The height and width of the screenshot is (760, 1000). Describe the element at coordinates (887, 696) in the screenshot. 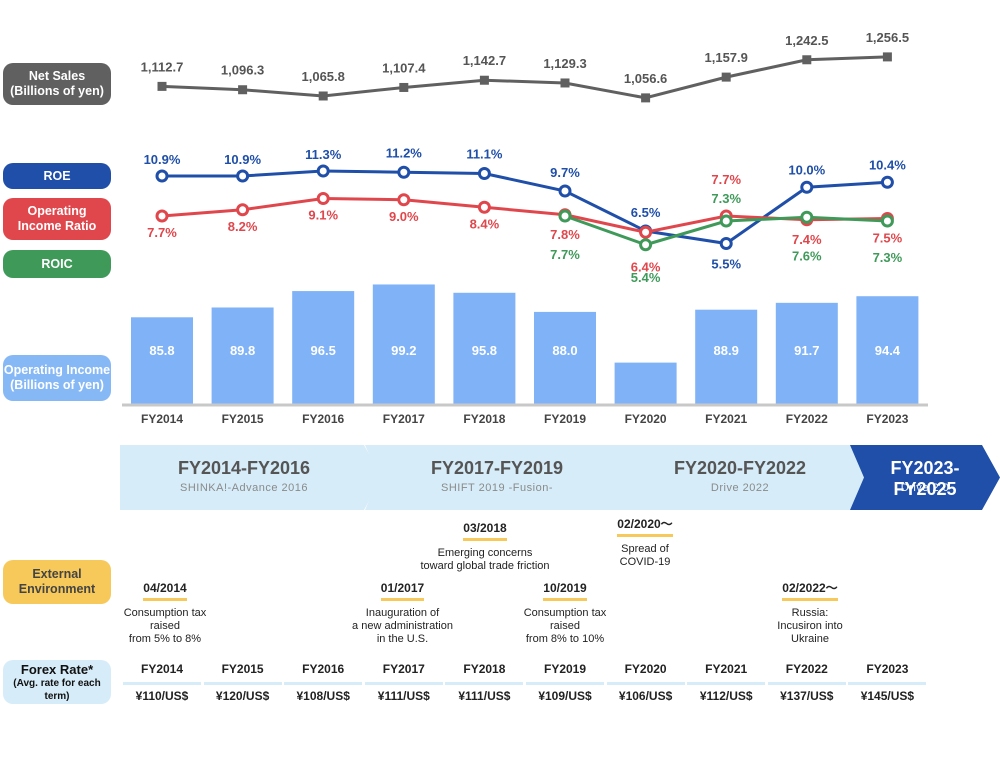

I see `forex-rate: ¥145/US$` at that location.